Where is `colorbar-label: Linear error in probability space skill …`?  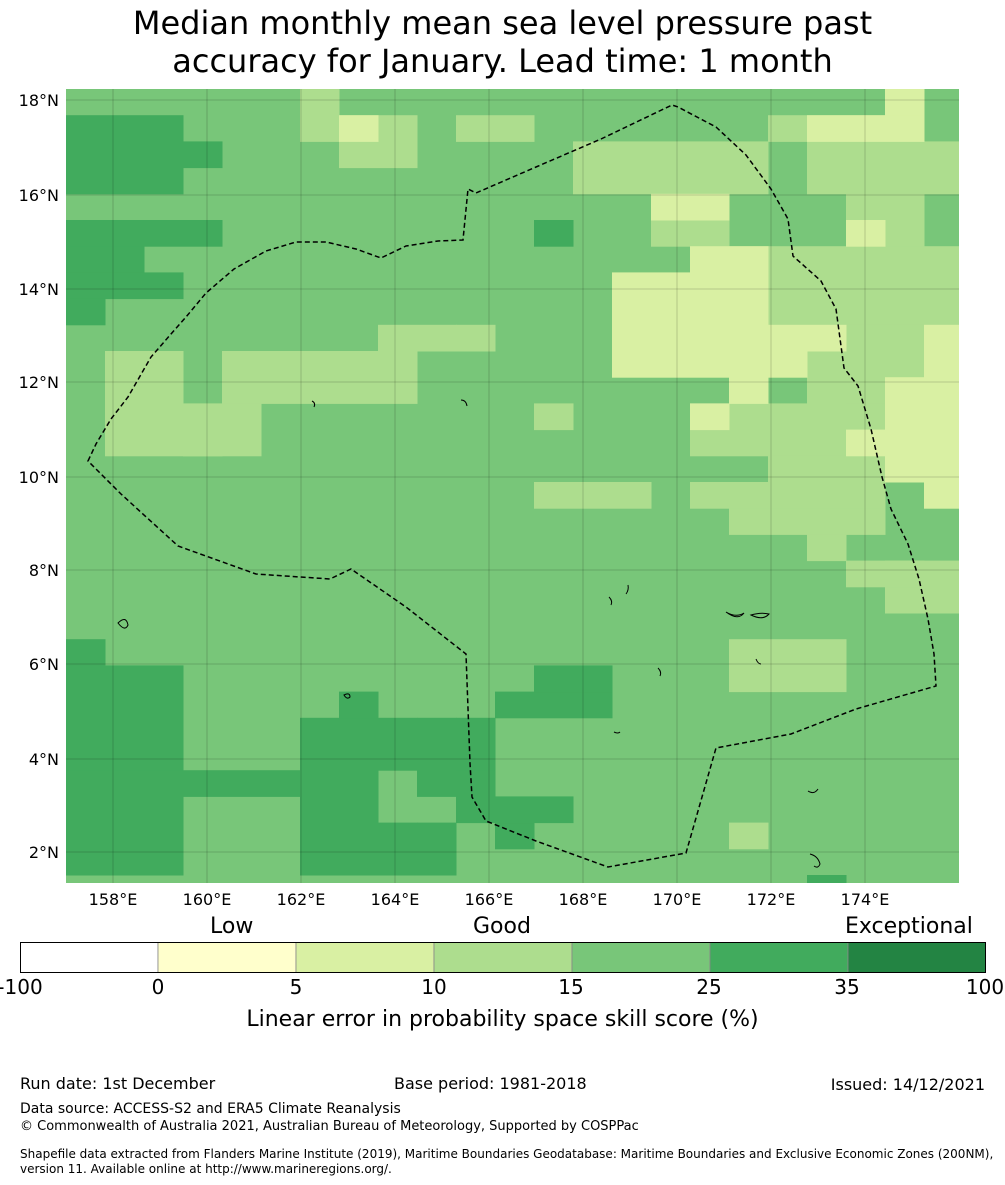 colorbar-label: Linear error in probability space skill … is located at coordinates (502, 1019).